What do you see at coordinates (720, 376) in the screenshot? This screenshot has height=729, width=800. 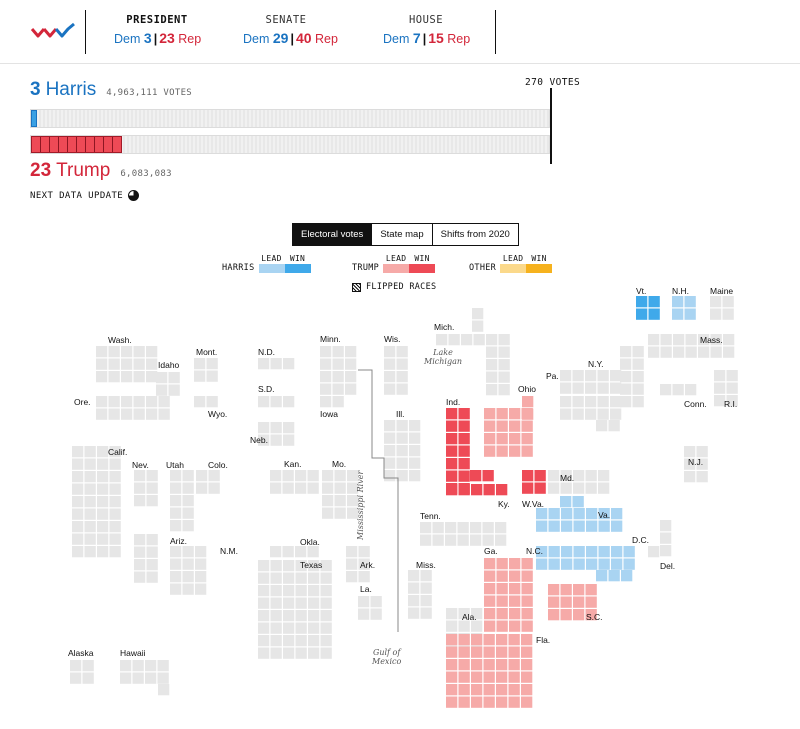 I see `ev-cell-ri` at bounding box center [720, 376].